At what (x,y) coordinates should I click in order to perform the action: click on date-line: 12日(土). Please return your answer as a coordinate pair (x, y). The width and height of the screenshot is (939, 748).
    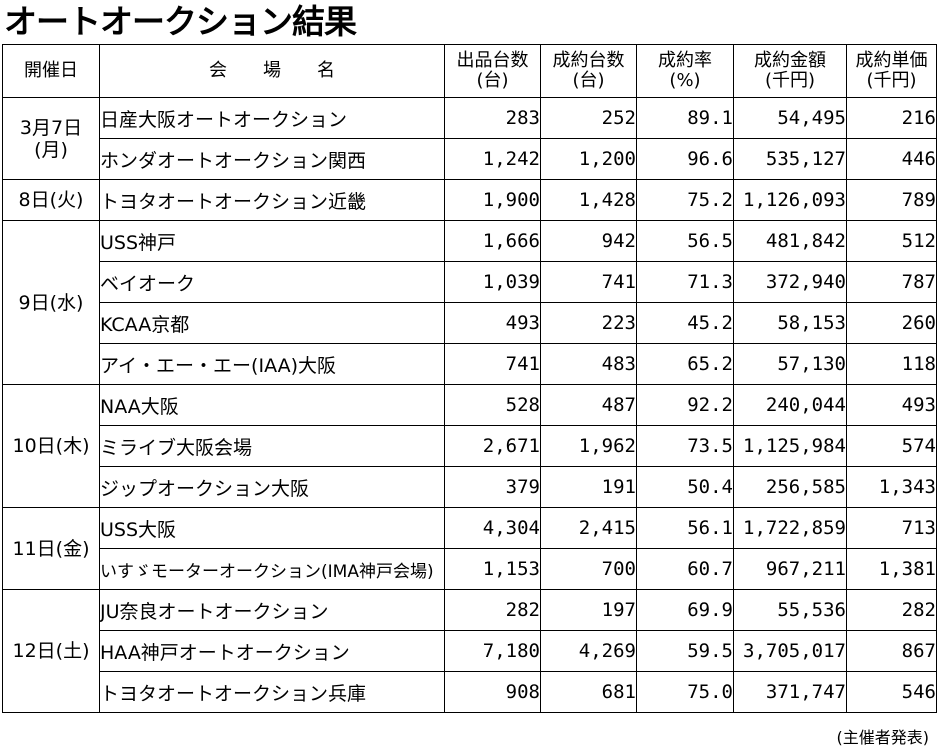
    Looking at the image, I should click on (51, 651).